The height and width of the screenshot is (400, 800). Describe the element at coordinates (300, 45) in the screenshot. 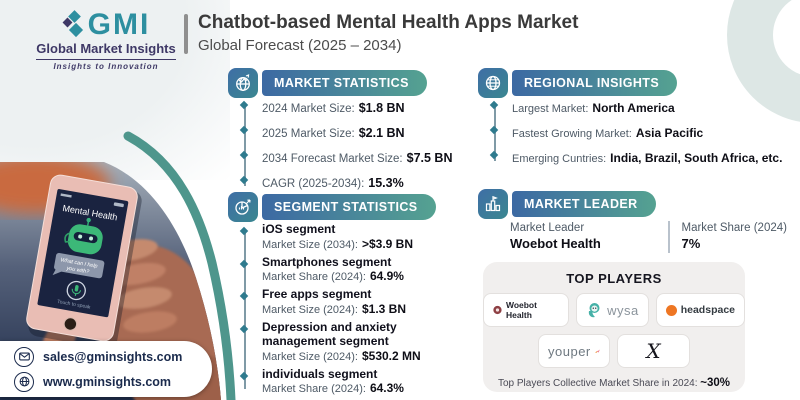

I see `page-subtitle: Global Forecast (2025 – 2034)` at that location.